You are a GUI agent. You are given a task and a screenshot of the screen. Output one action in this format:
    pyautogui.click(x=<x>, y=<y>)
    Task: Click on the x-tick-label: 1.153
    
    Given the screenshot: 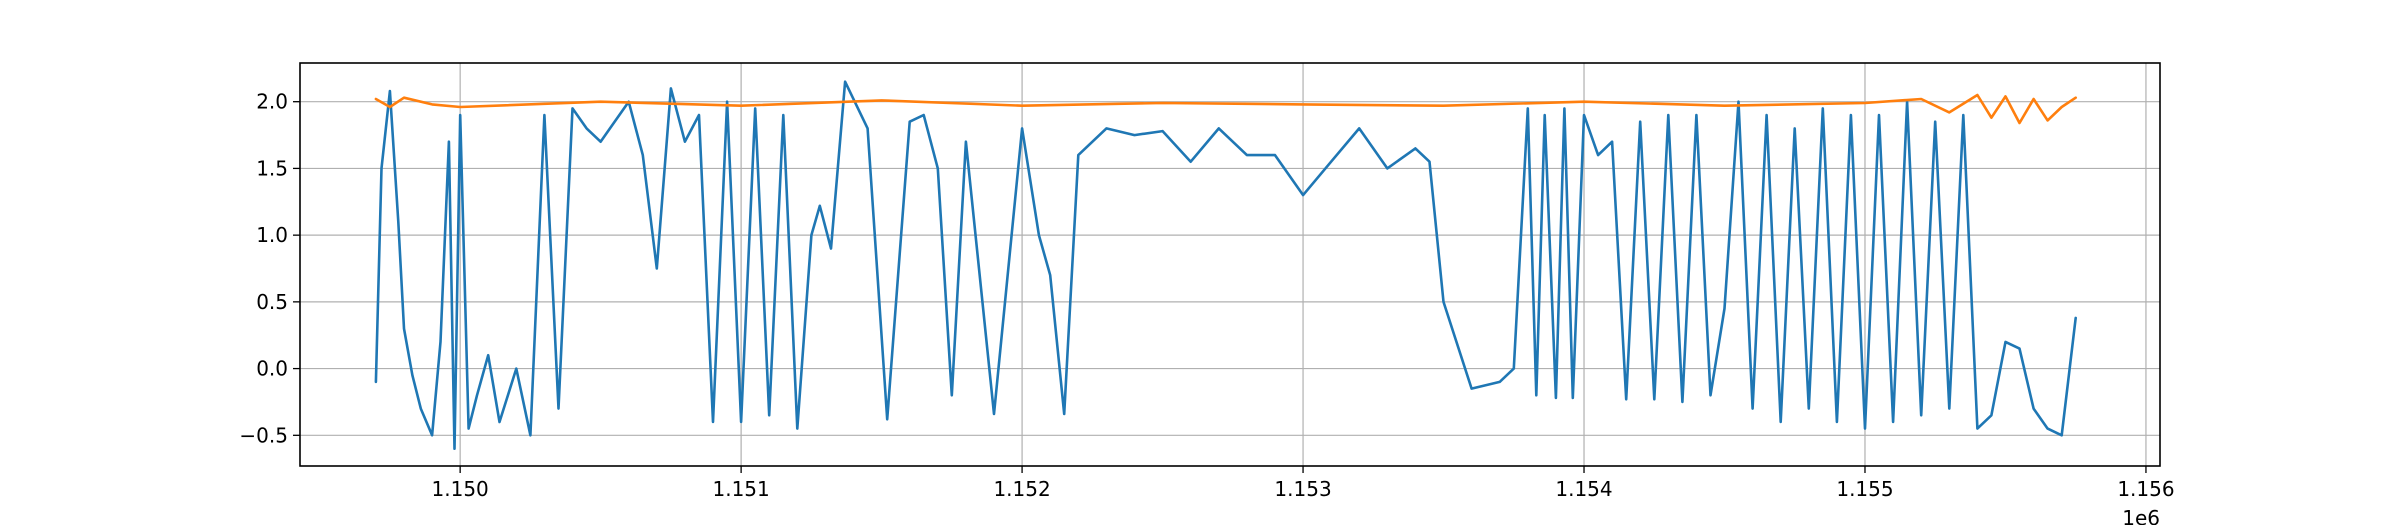 What is the action you would take?
    pyautogui.click(x=1302, y=489)
    